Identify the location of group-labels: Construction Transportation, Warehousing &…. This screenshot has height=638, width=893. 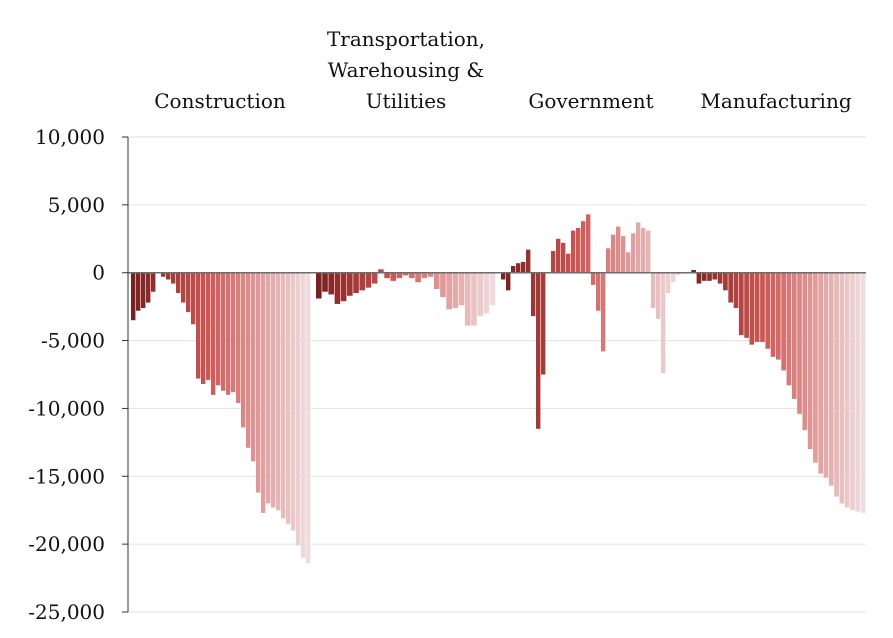
(503, 70).